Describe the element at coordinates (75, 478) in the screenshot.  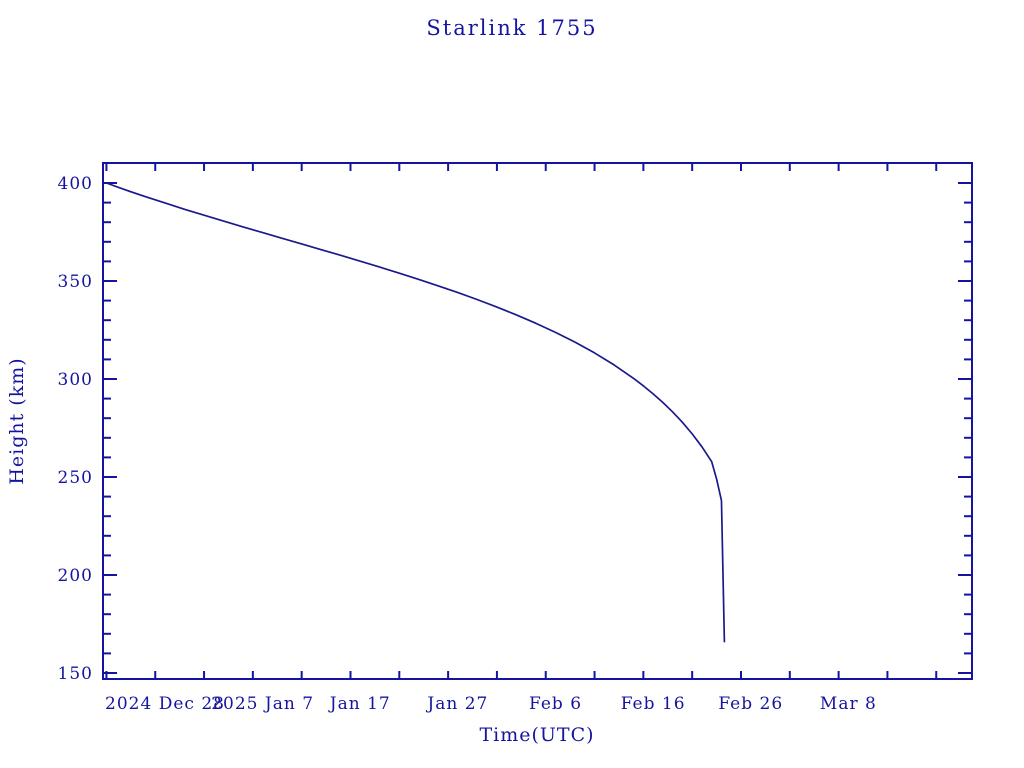
I see `y-tick-label-250: 250` at that location.